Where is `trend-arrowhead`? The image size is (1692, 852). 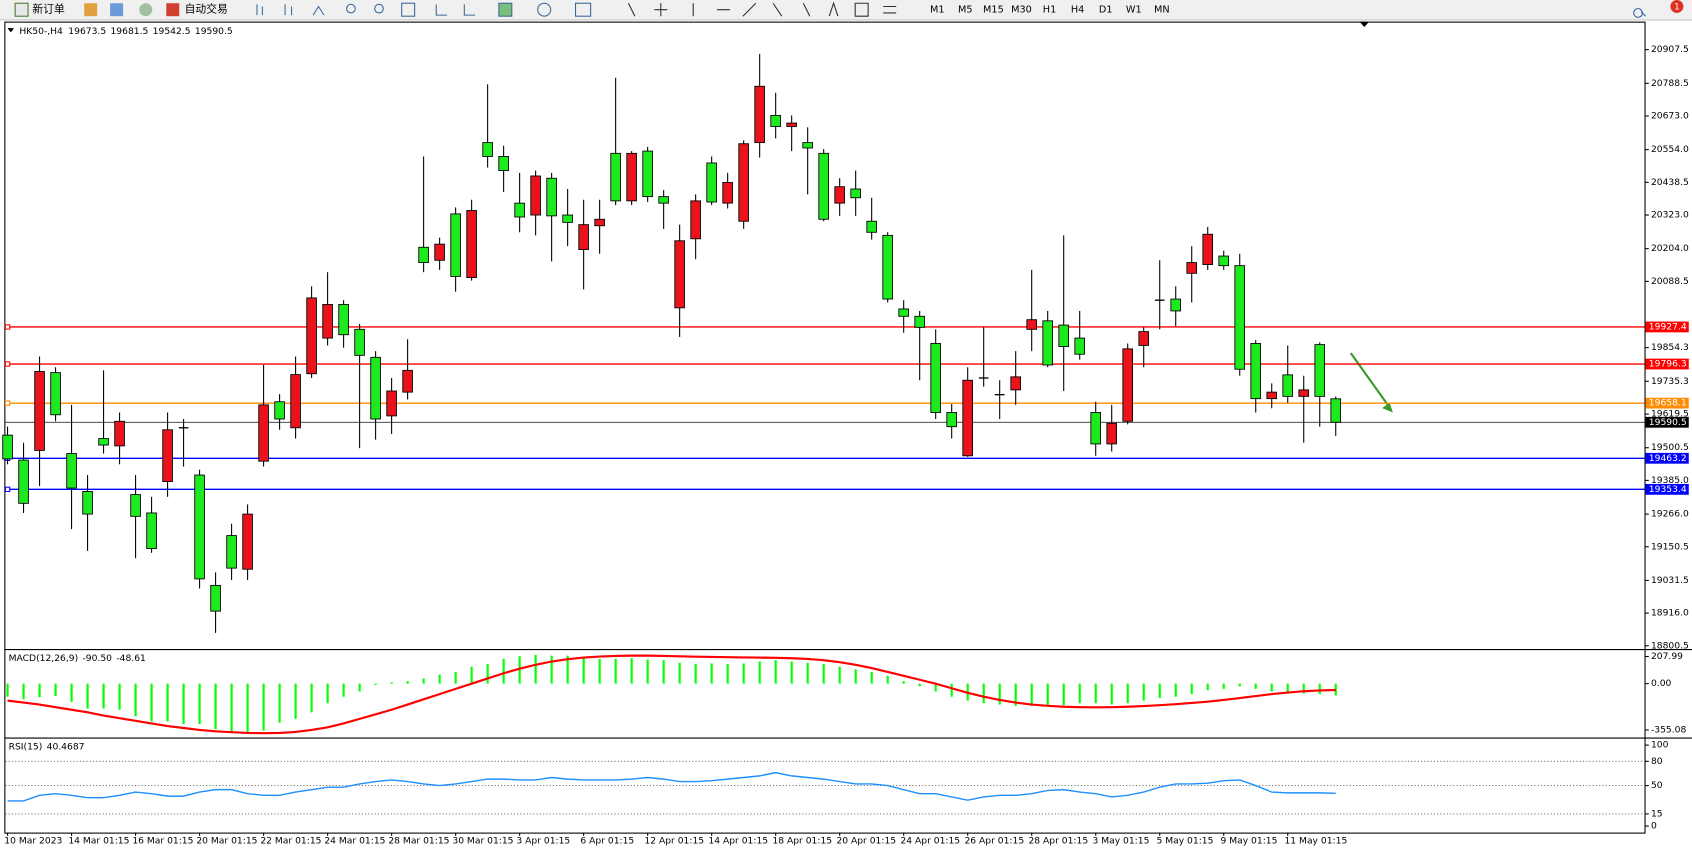
trend-arrowhead is located at coordinates (1387, 407).